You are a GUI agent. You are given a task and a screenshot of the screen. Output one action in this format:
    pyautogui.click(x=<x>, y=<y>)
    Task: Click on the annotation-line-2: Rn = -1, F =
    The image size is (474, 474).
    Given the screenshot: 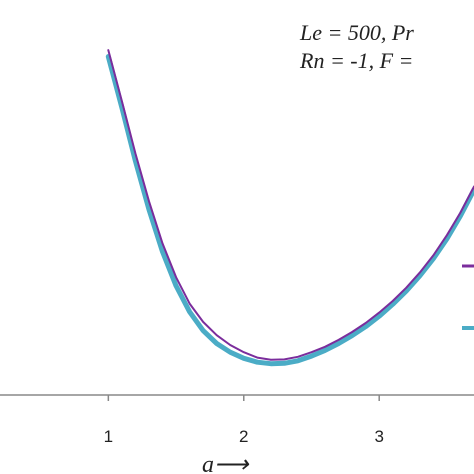 What is the action you would take?
    pyautogui.click(x=356, y=60)
    